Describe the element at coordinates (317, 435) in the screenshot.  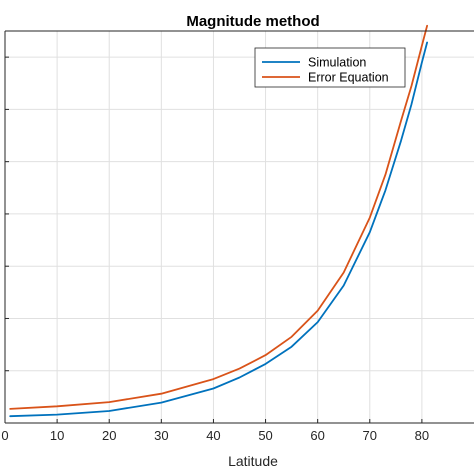
I see `x-tick-label: 60` at that location.